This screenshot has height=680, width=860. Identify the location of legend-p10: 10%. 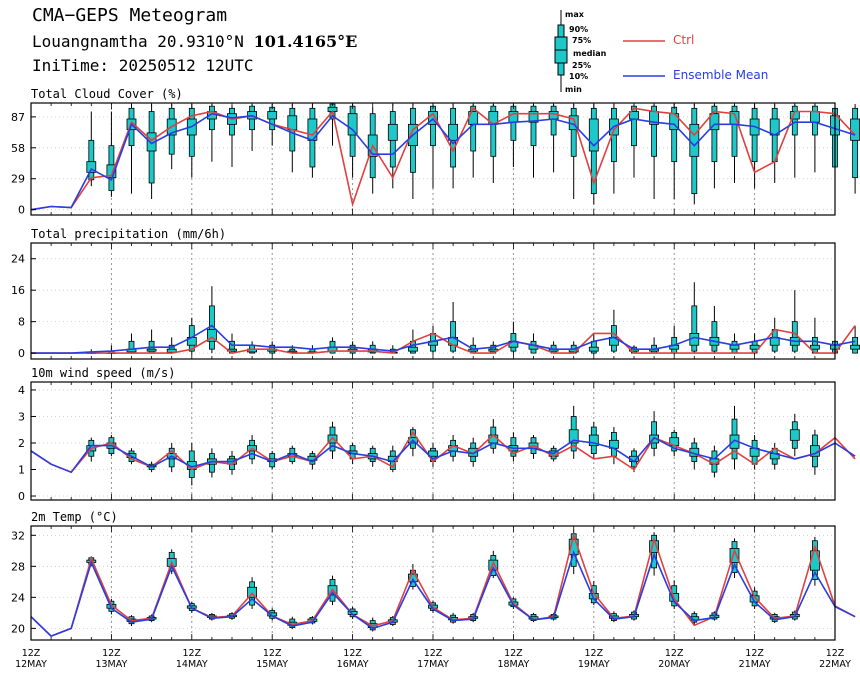
(579, 76).